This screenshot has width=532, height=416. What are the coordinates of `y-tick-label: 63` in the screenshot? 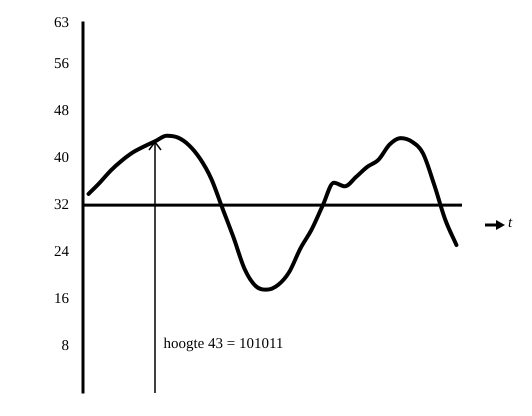 It's located at (61, 22).